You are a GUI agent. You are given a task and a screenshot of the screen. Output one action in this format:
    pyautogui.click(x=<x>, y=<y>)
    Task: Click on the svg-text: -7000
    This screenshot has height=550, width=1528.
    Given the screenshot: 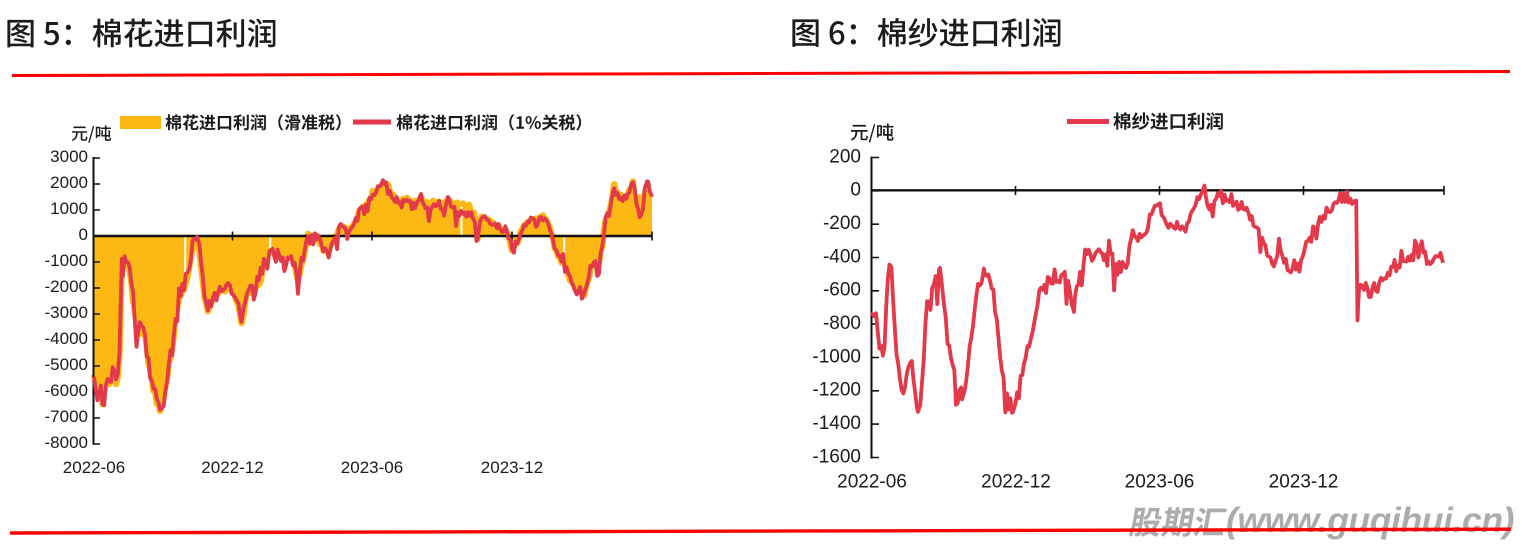 What is the action you would take?
    pyautogui.click(x=66, y=416)
    